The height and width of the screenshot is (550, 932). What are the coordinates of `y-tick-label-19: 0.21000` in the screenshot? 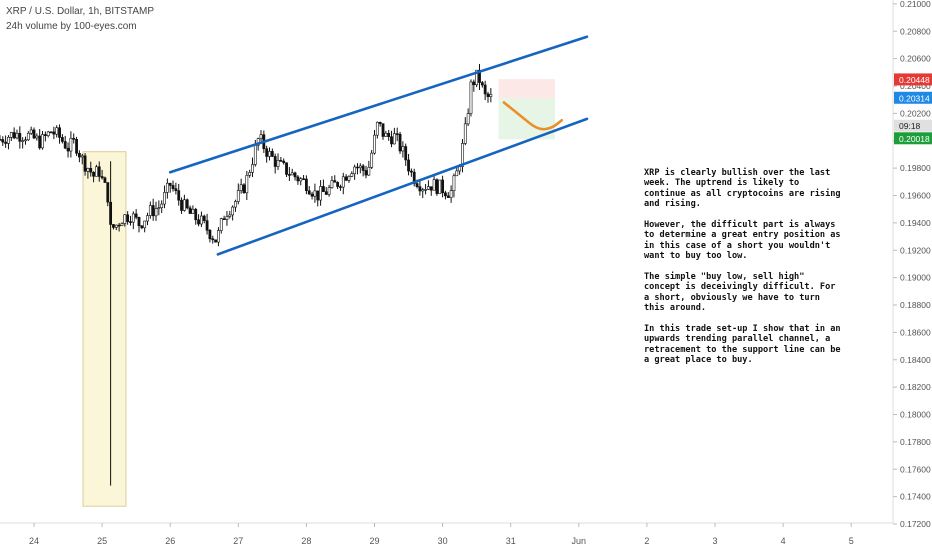 It's located at (915, 4).